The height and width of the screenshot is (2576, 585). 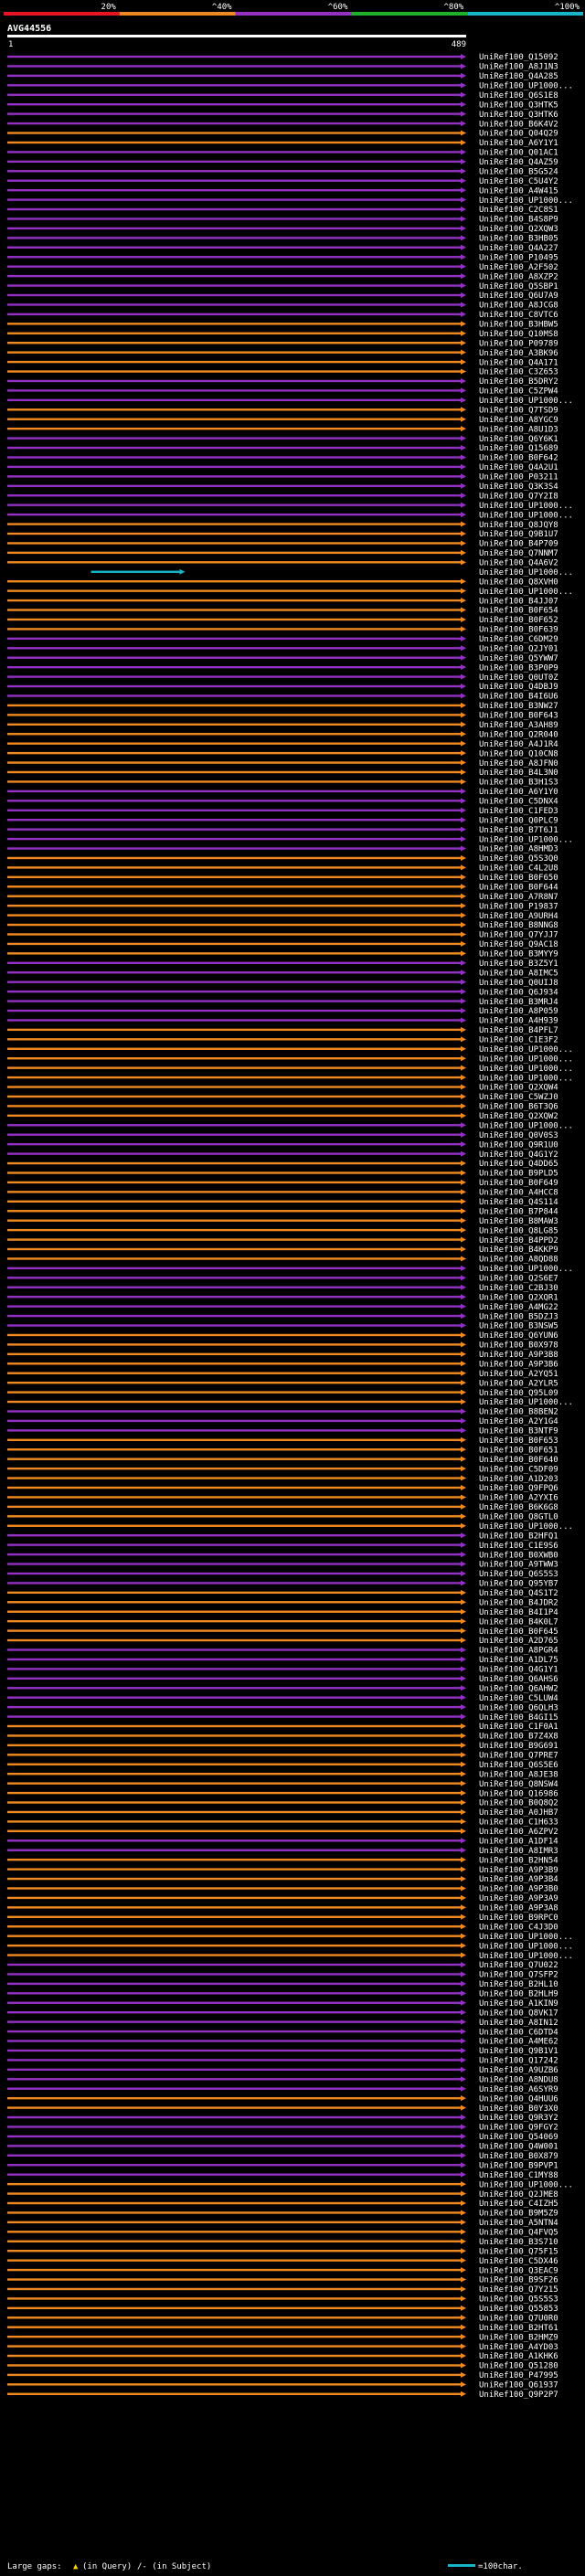 What do you see at coordinates (518, 668) in the screenshot?
I see `hit-label: UniRef100_B3P0P9` at bounding box center [518, 668].